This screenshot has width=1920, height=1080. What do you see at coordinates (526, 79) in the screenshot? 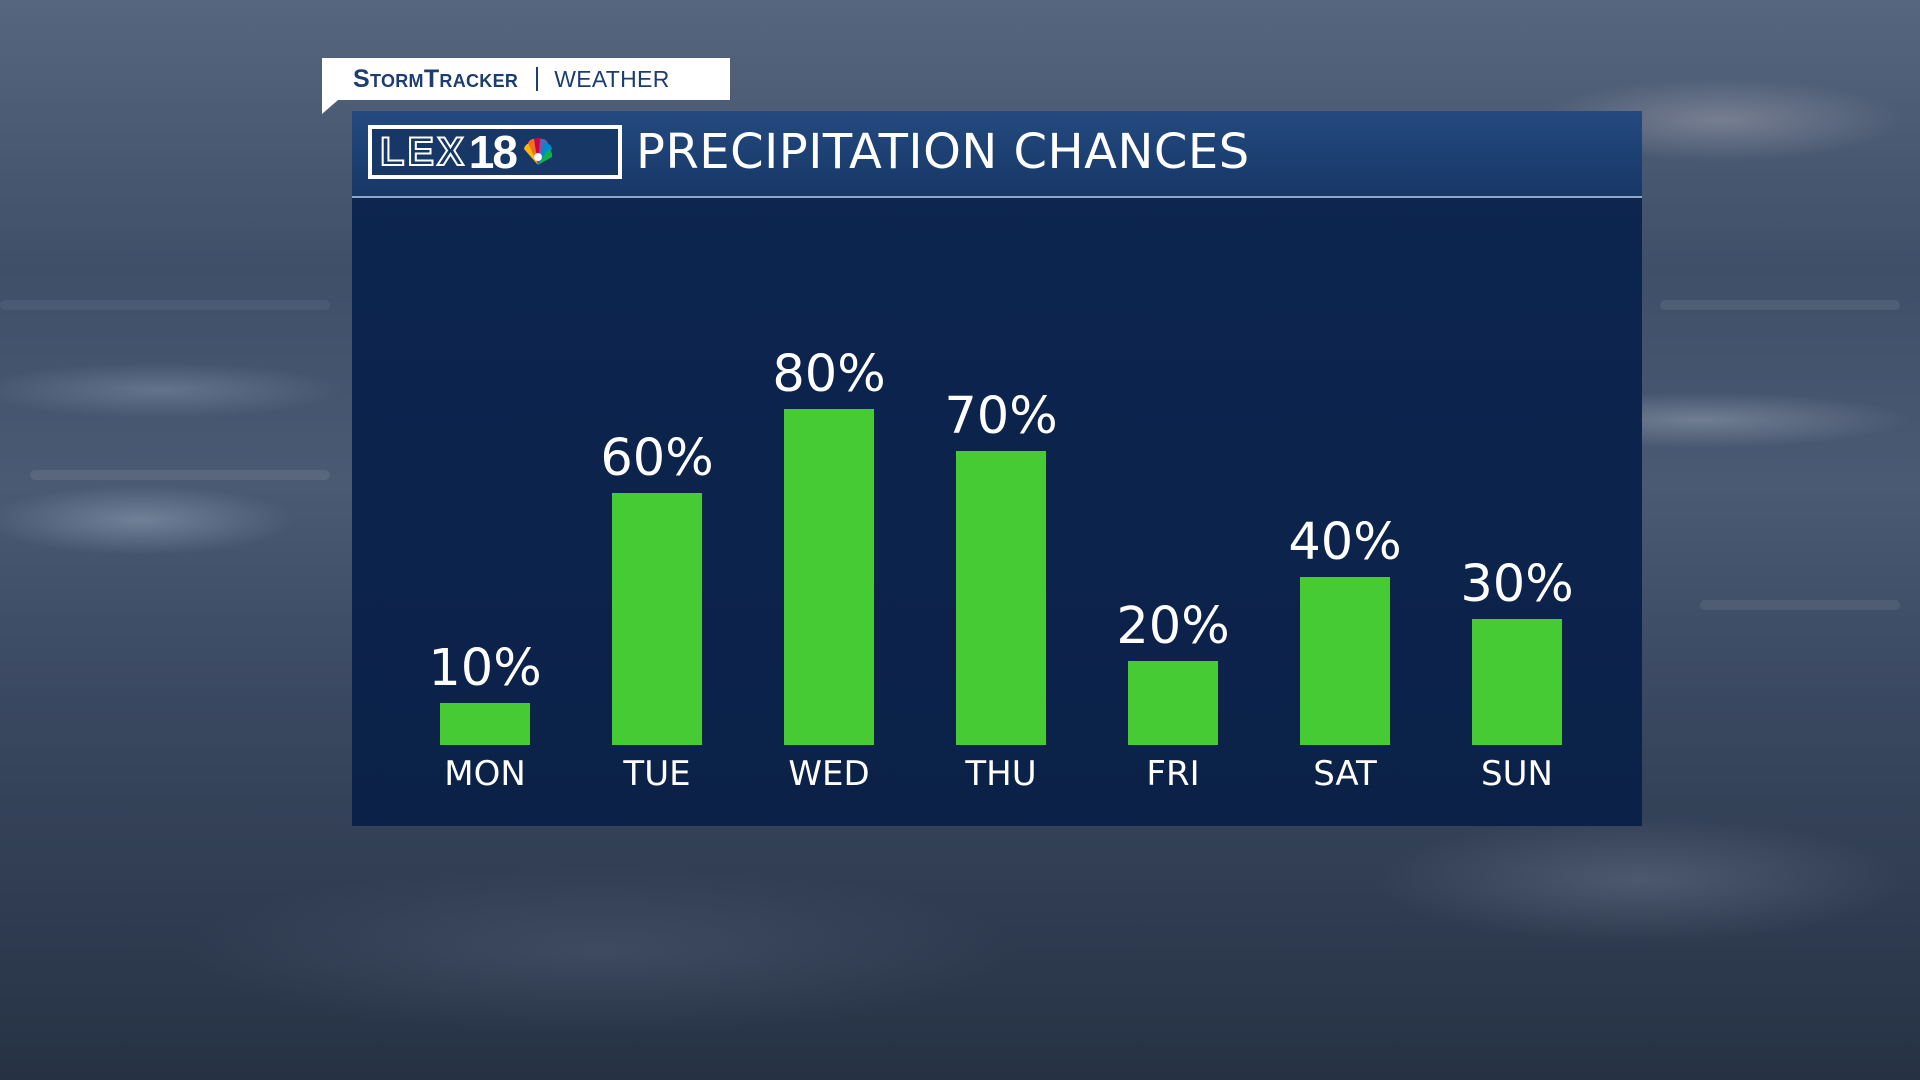
I see `stormtracker-weather-tab: StormTracker WEATHER` at bounding box center [526, 79].